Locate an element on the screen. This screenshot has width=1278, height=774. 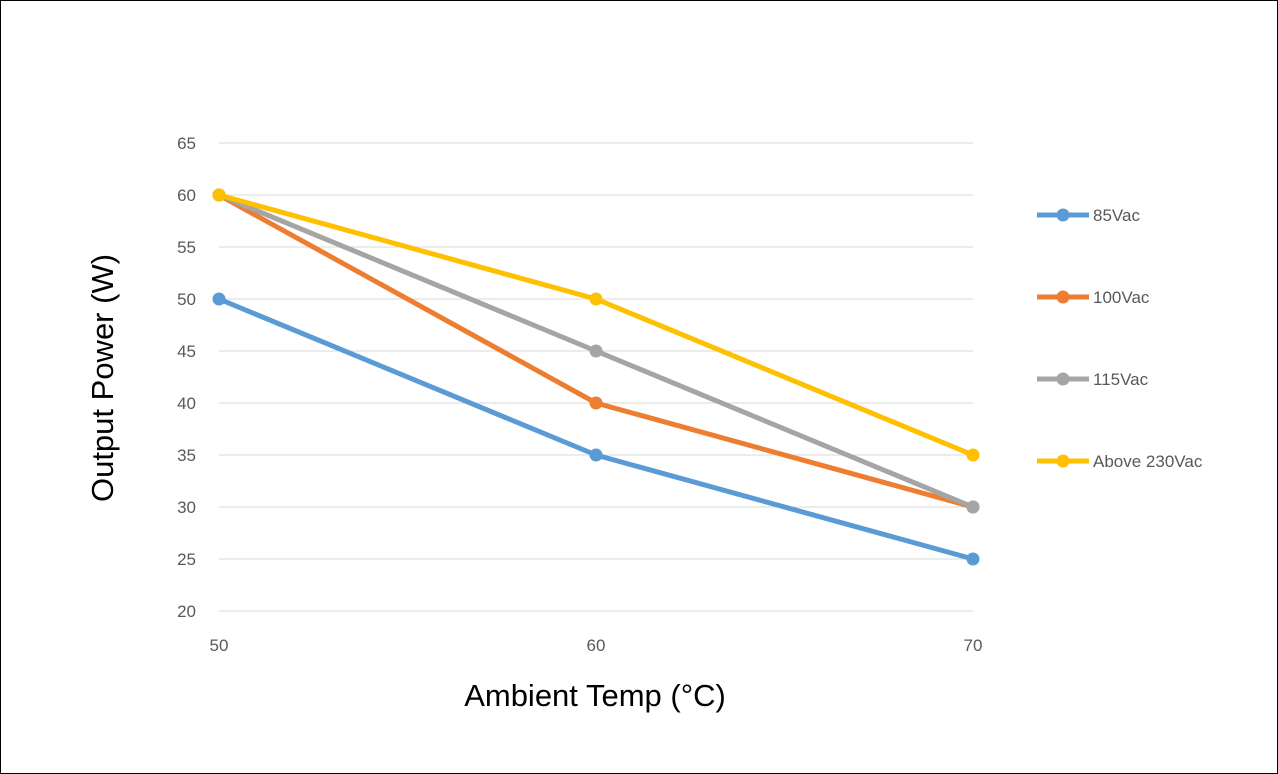
y-axis-title: Output Power (W) is located at coordinates (102, 378).